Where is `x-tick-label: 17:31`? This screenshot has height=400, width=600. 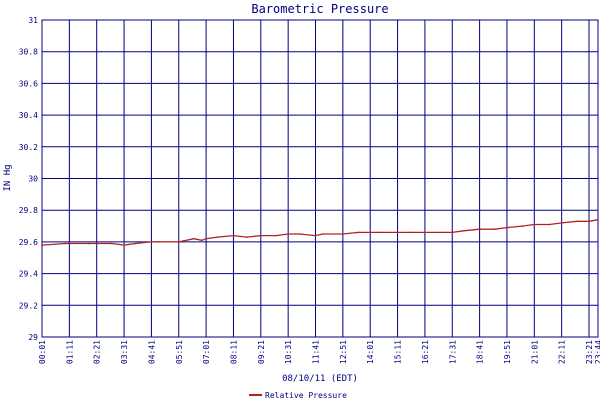
x-tick-label: 17:31 is located at coordinates (452, 352).